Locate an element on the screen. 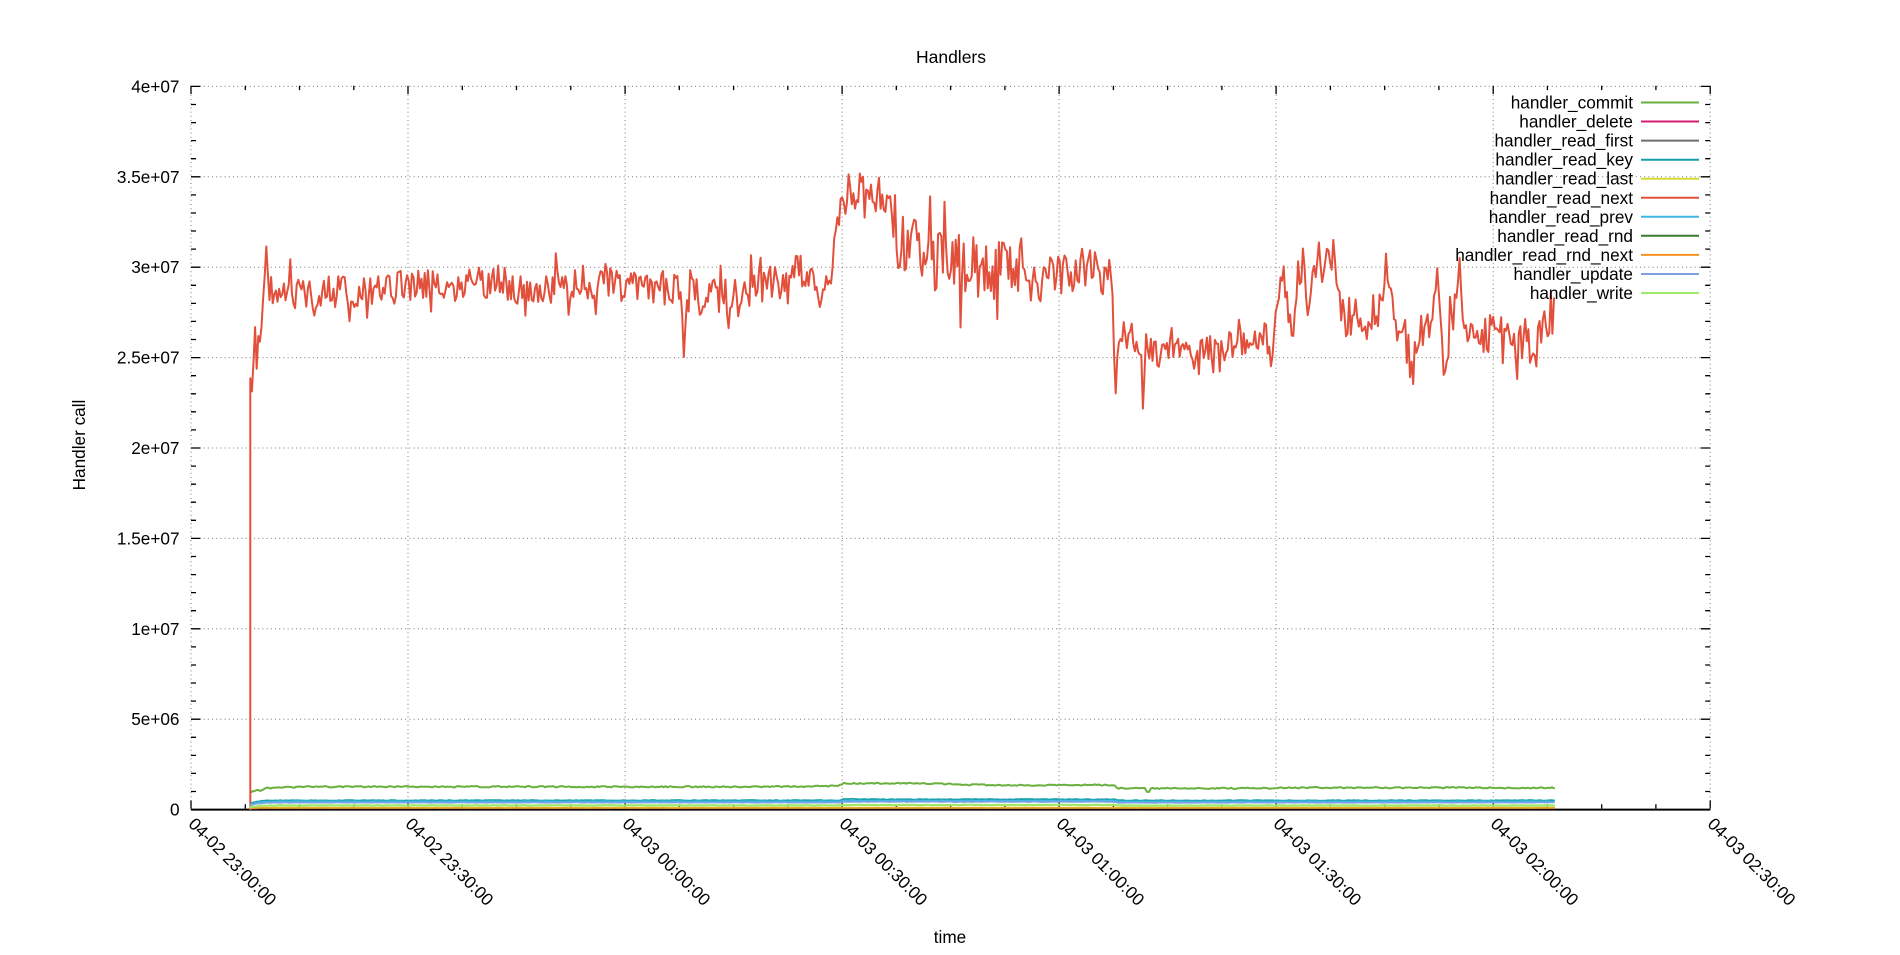 The image size is (1900, 955). svg-text: handler_read_key is located at coordinates (1564, 160).